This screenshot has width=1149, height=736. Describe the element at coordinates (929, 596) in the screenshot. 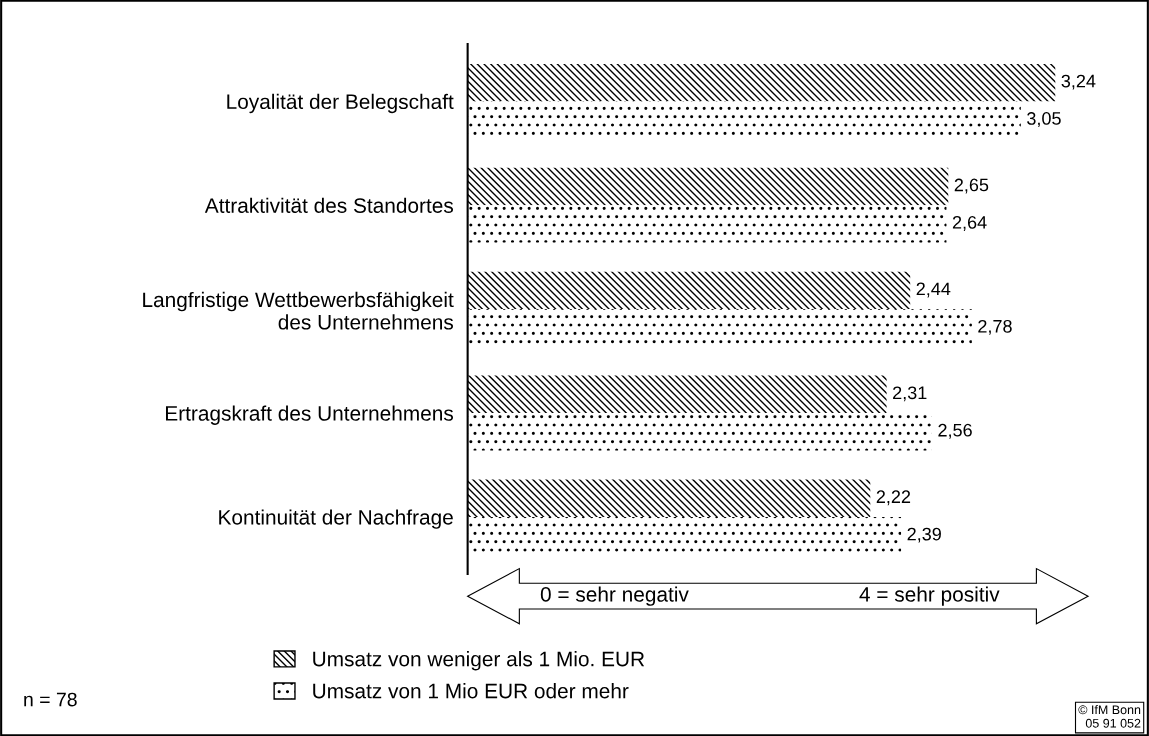

I see `text: 4 = sehr positiv` at that location.